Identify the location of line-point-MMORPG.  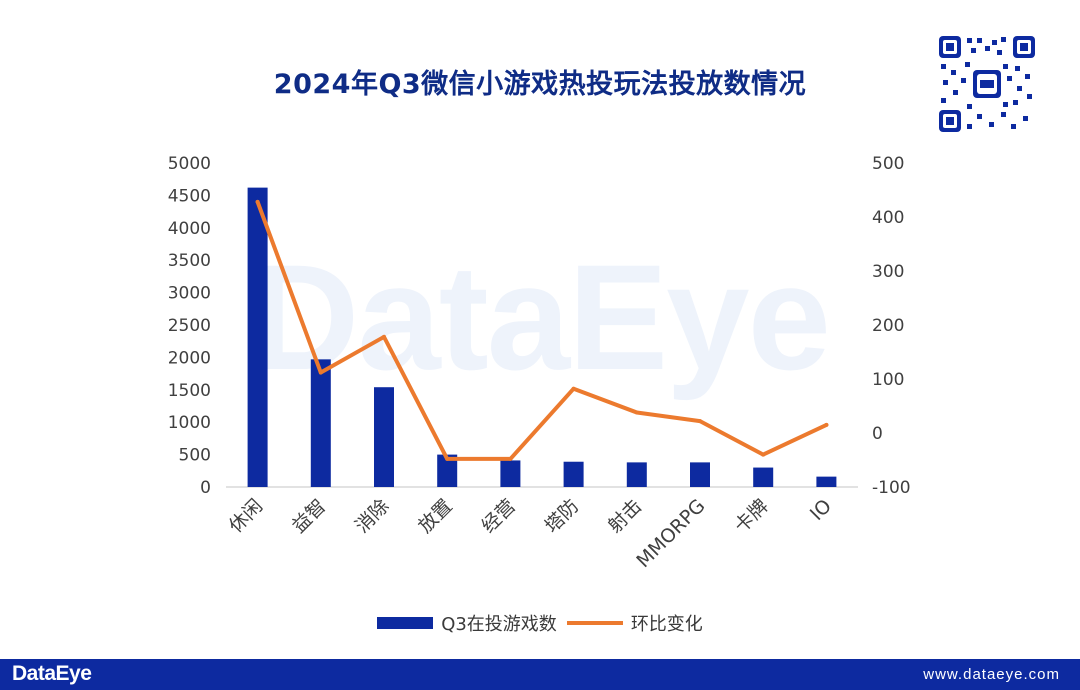
(700, 421).